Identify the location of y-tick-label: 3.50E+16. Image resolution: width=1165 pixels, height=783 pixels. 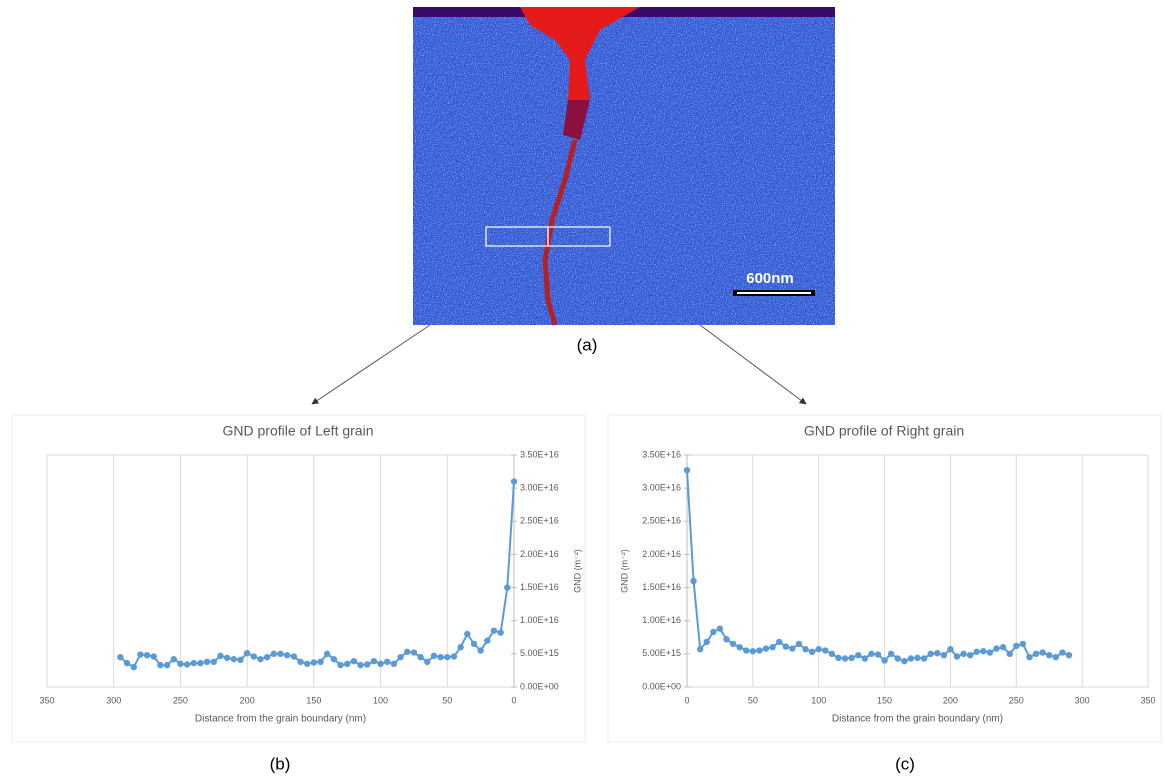
(539, 454).